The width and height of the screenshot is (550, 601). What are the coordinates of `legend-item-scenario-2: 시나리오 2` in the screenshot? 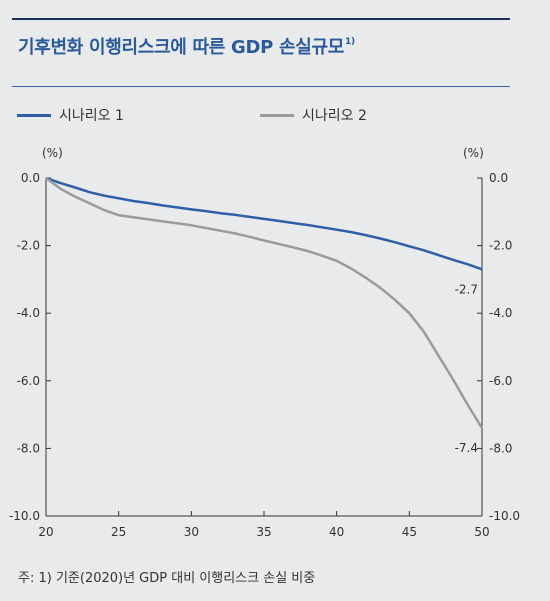 It's located at (313, 115).